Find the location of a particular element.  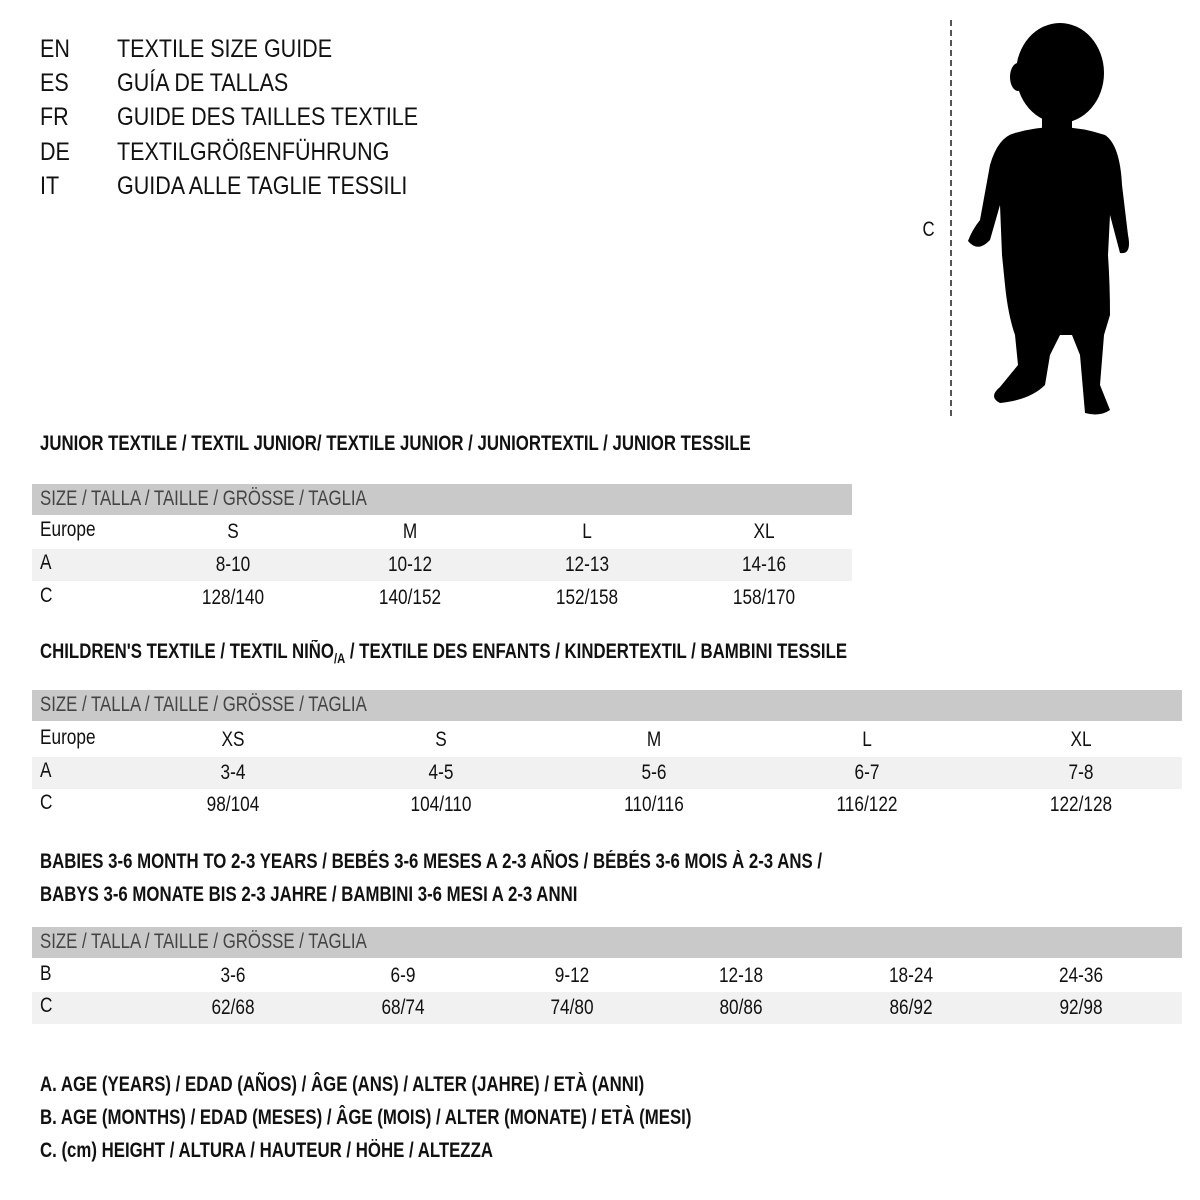

table-cell: 7-8 is located at coordinates (1081, 772).